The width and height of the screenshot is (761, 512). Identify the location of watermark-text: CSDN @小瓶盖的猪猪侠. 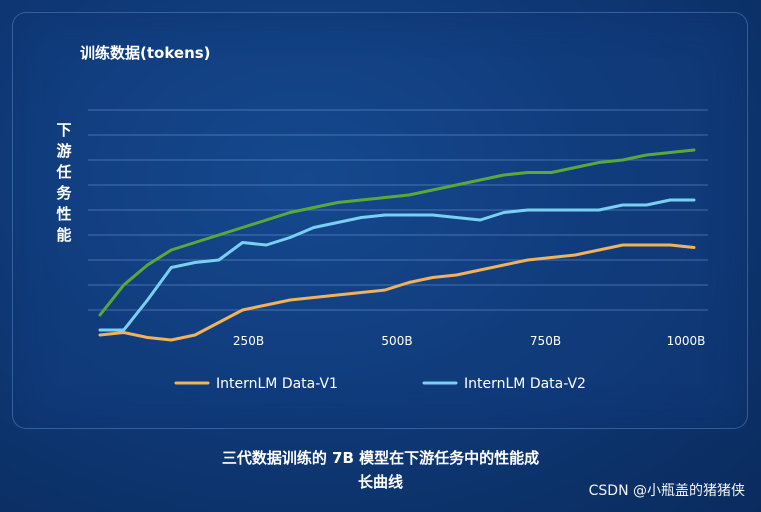
(666, 491).